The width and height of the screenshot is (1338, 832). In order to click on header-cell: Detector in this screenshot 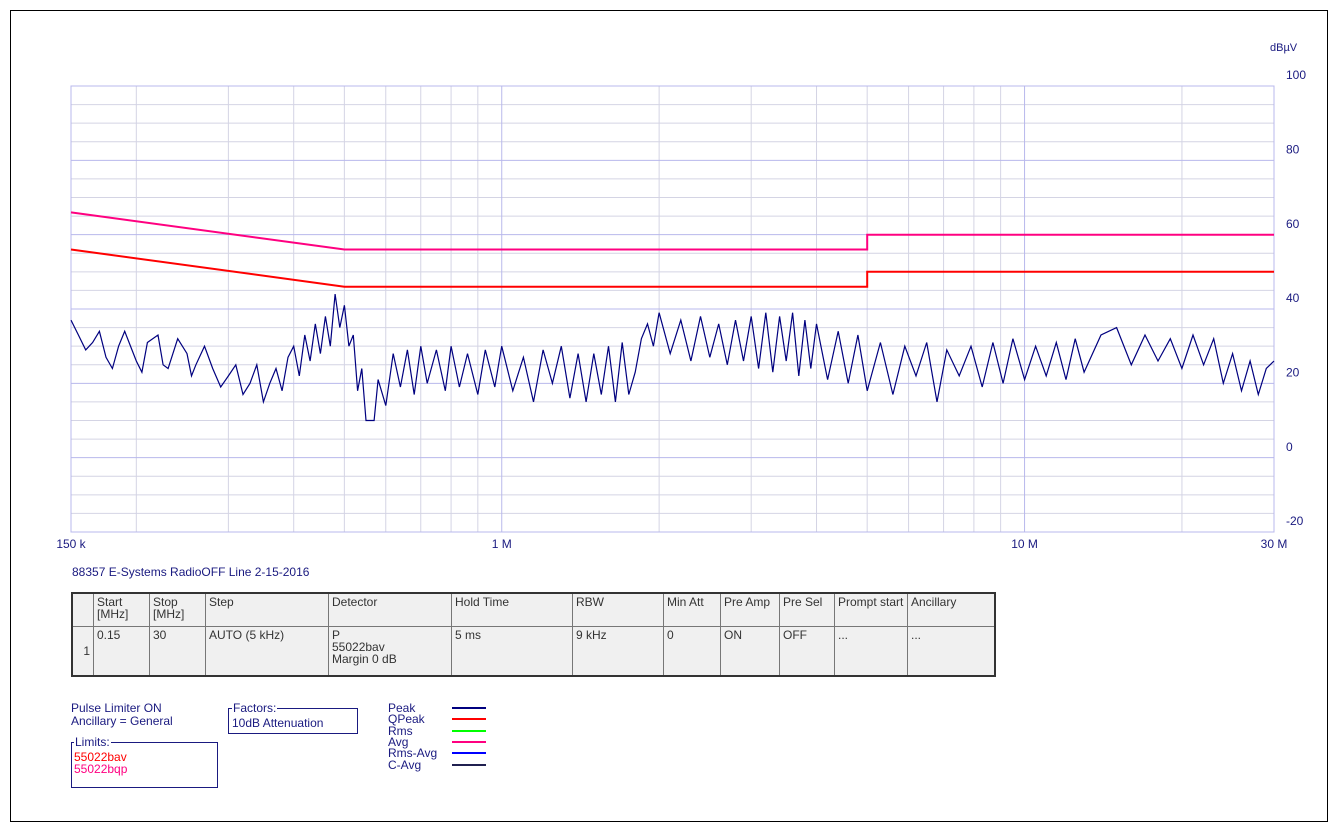, I will do `click(390, 609)`.